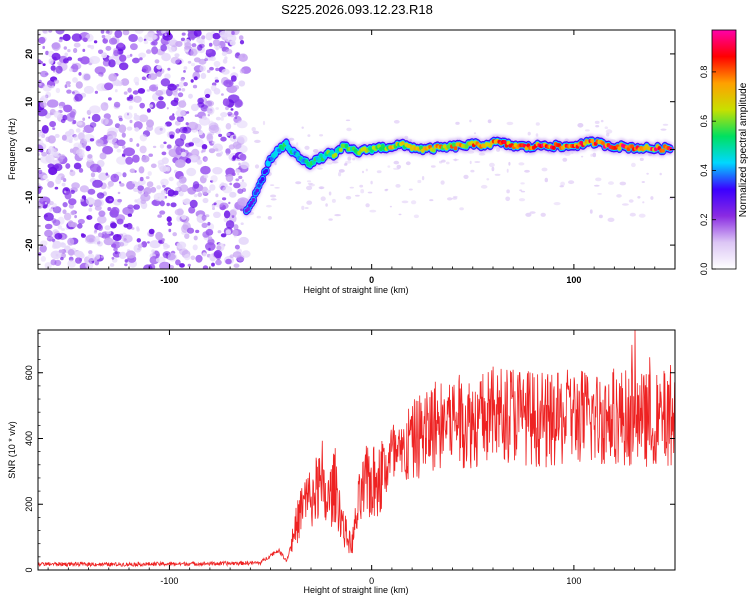 The width and height of the screenshot is (750, 600). What do you see at coordinates (704, 219) in the screenshot?
I see `colorbar-tick-label: 0.2` at bounding box center [704, 219].